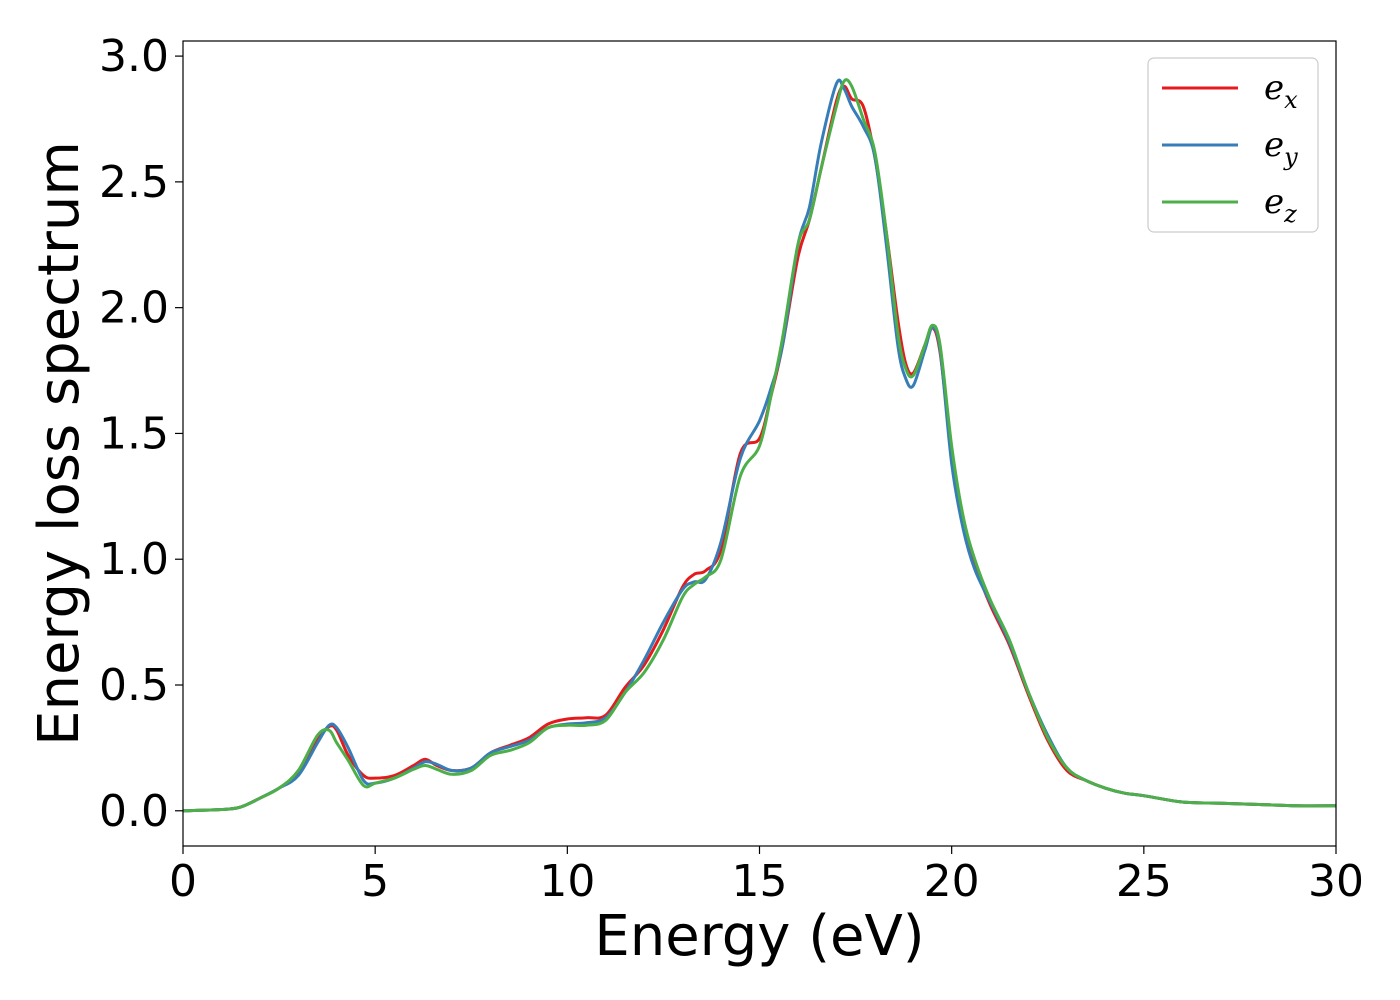 The height and width of the screenshot is (1000, 1400). Describe the element at coordinates (1280, 205) in the screenshot. I see `legend-entry-label: ez` at that location.